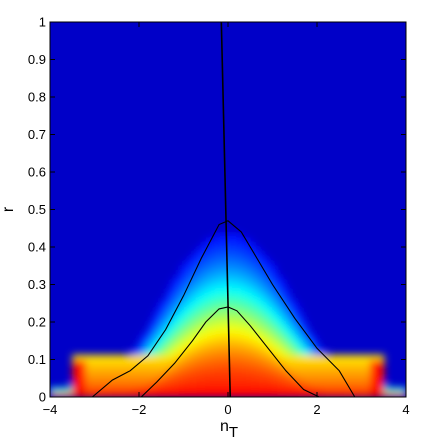 The width and height of the screenshot is (421, 448). What do you see at coordinates (37, 172) in the screenshot?
I see `y-tick-label: 0.6` at bounding box center [37, 172].